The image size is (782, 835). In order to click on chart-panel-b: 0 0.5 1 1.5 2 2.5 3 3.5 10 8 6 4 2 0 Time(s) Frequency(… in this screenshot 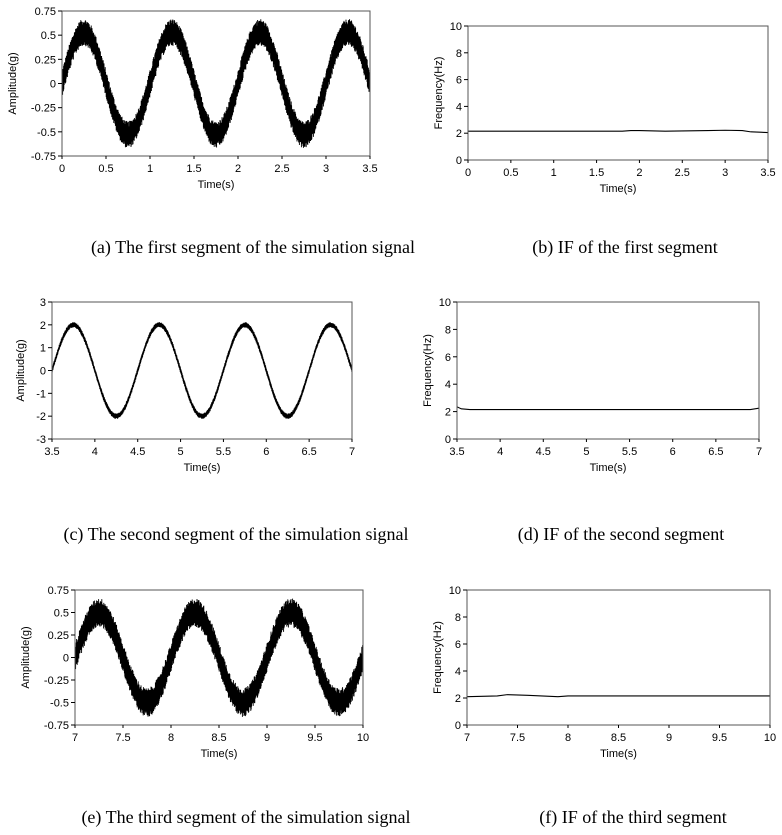, I will do `click(604, 139)`.